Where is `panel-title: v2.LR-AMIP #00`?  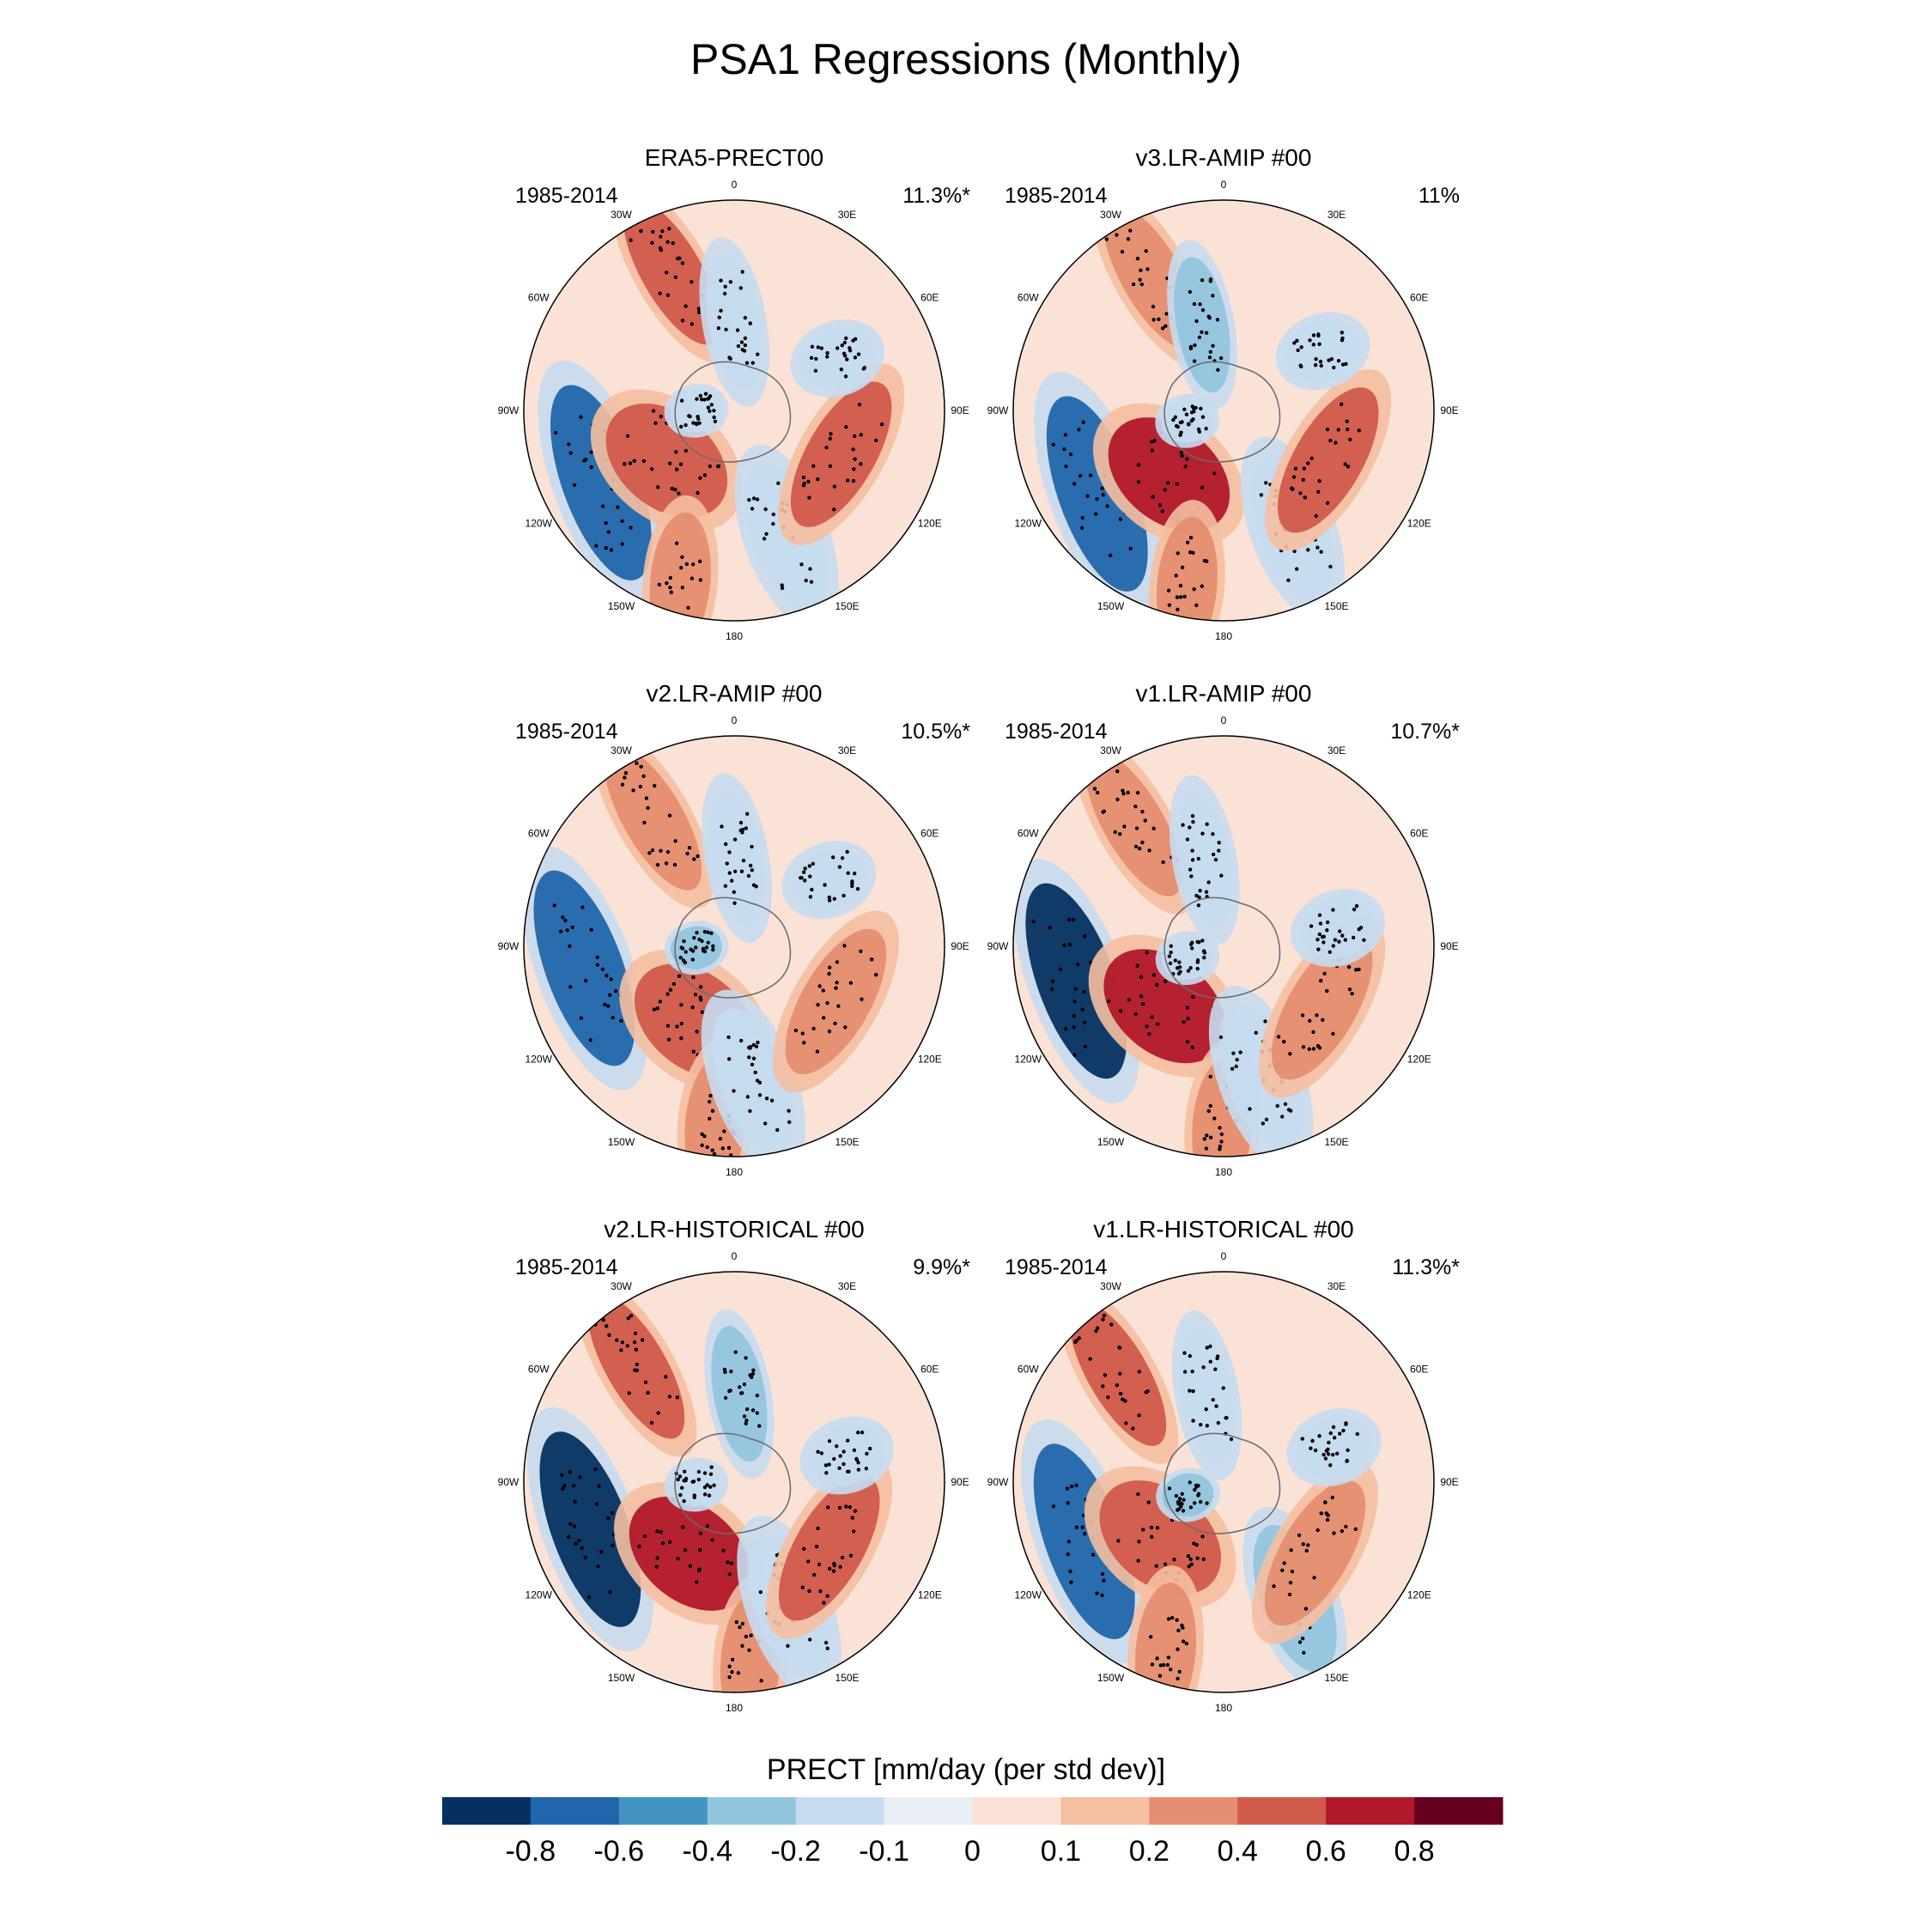 panel-title: v2.LR-AMIP #00 is located at coordinates (735, 693).